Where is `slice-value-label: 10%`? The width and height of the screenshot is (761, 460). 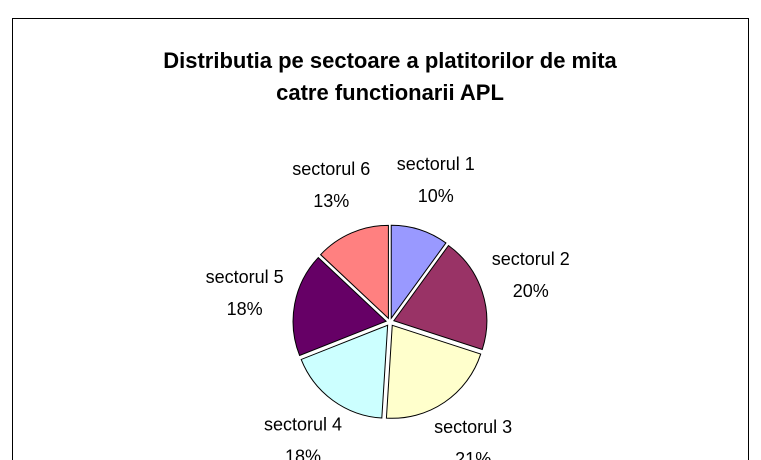 slice-value-label: 10% is located at coordinates (436, 196).